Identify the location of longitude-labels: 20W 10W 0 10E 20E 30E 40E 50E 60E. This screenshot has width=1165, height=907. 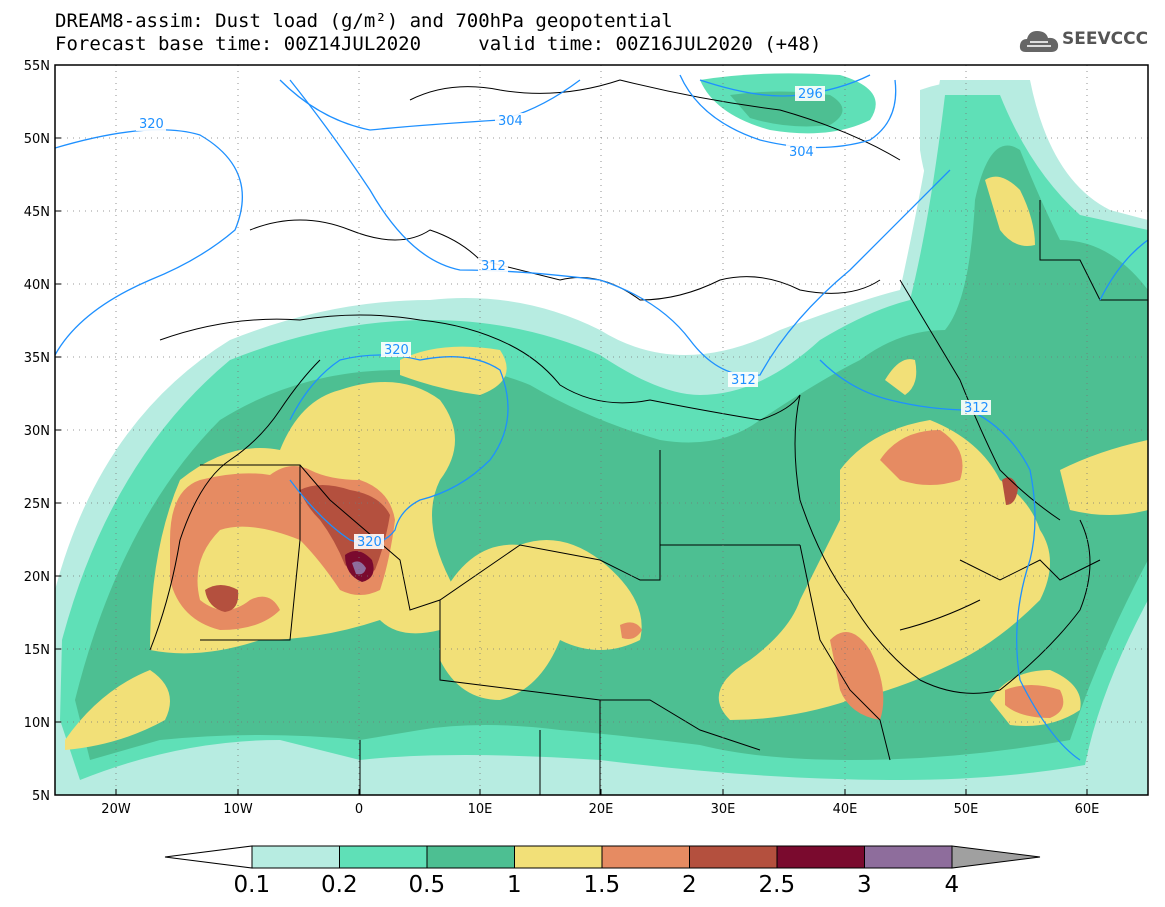
(600, 809).